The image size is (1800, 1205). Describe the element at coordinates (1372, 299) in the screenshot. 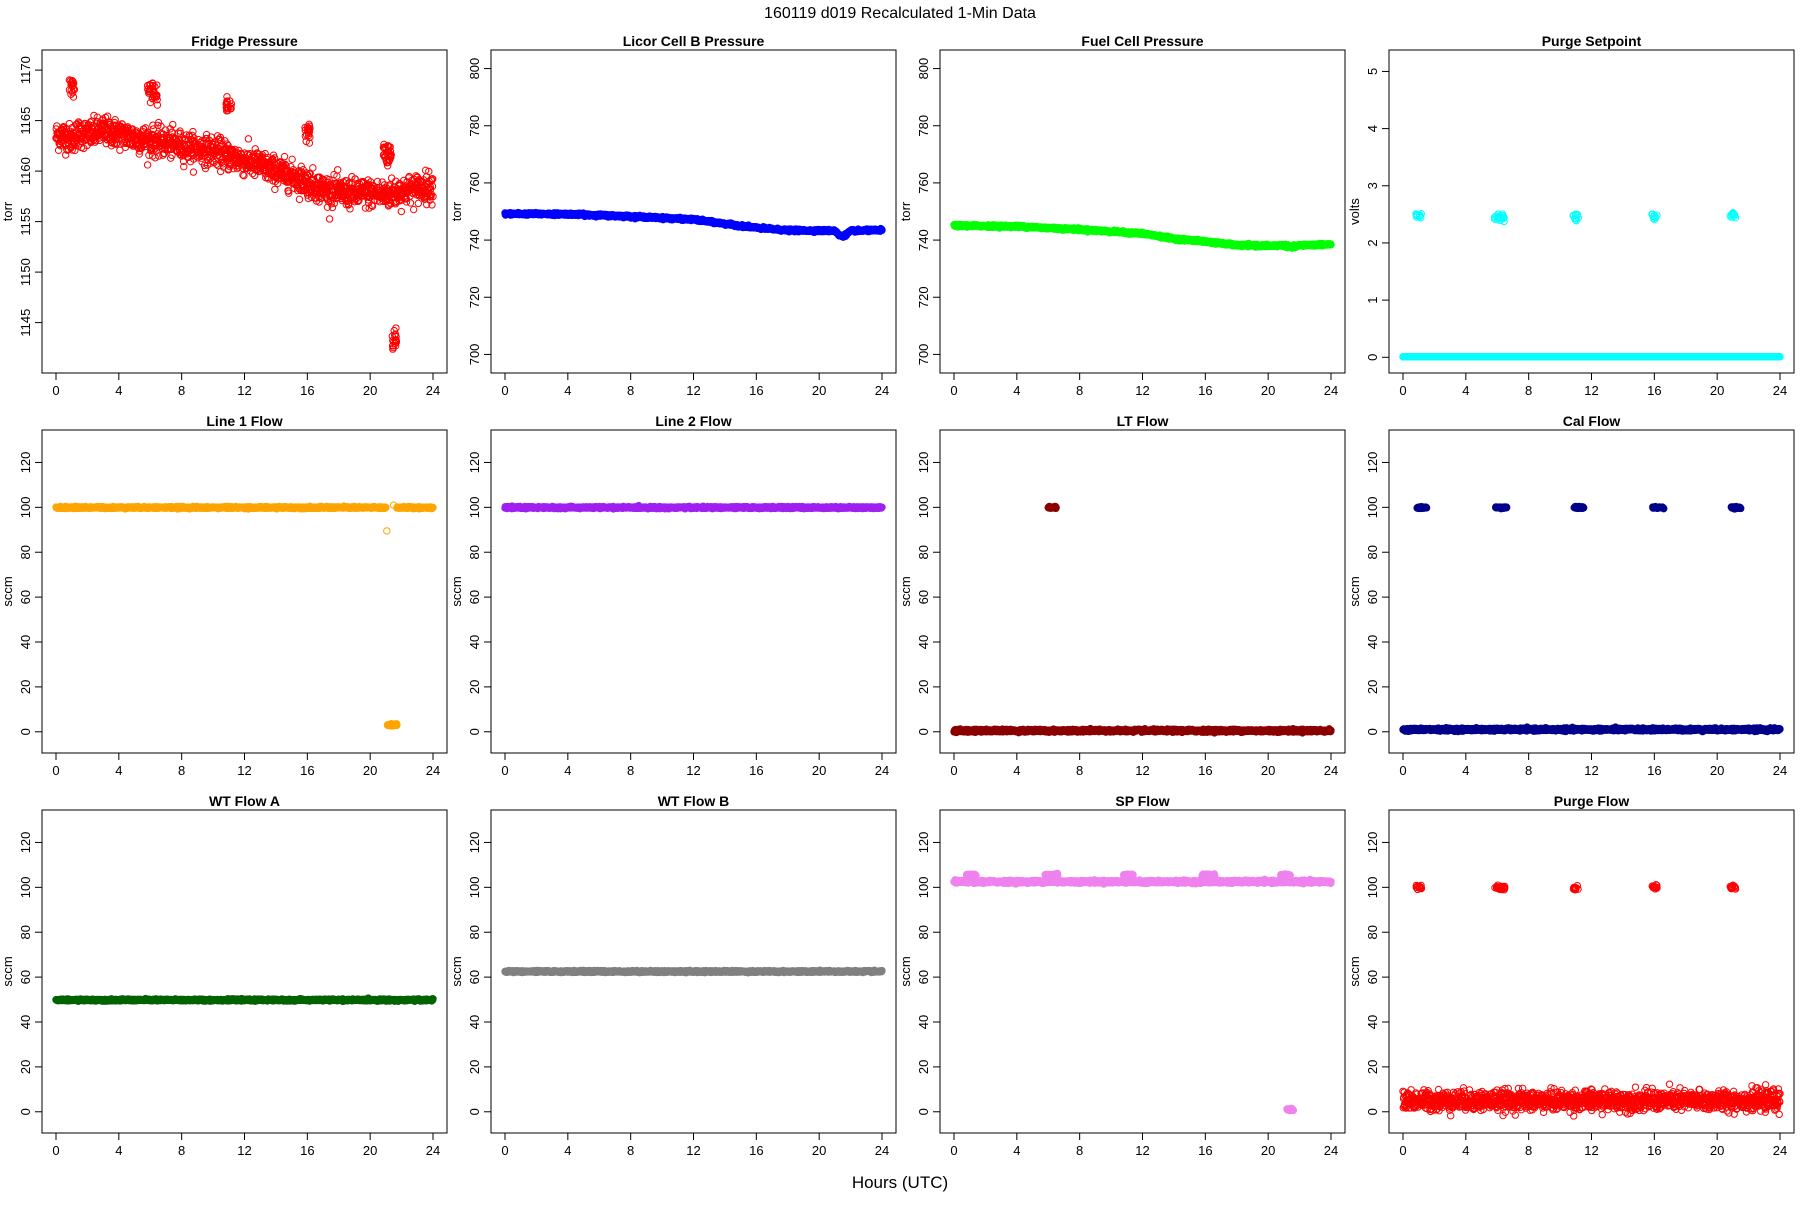

I see `y-tick-label: 1` at that location.